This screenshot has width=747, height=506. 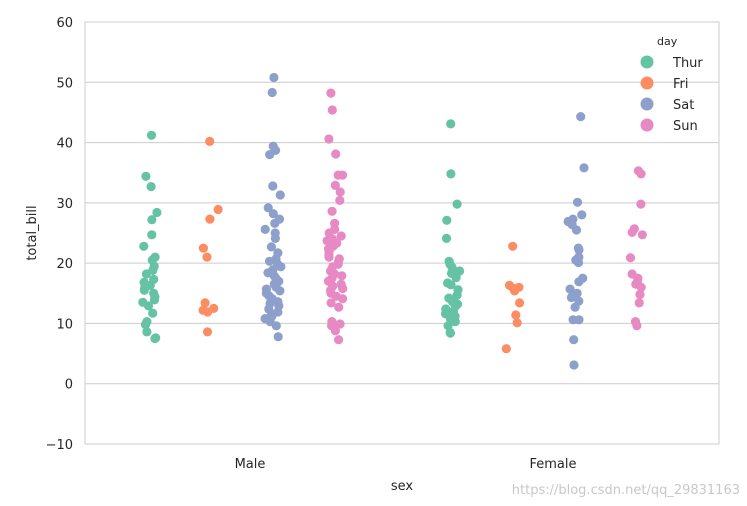 I want to click on y-tick-label: 0, so click(x=69, y=385).